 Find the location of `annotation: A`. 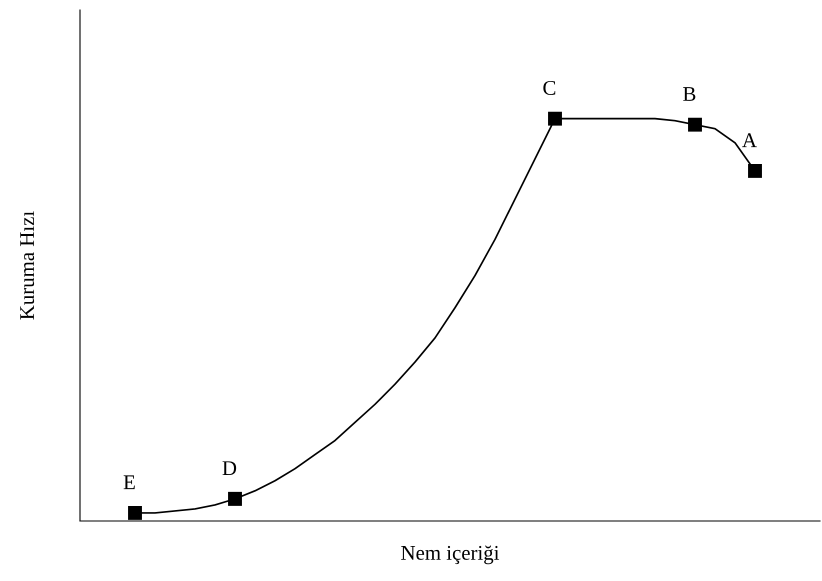

annotation: A is located at coordinates (749, 140).